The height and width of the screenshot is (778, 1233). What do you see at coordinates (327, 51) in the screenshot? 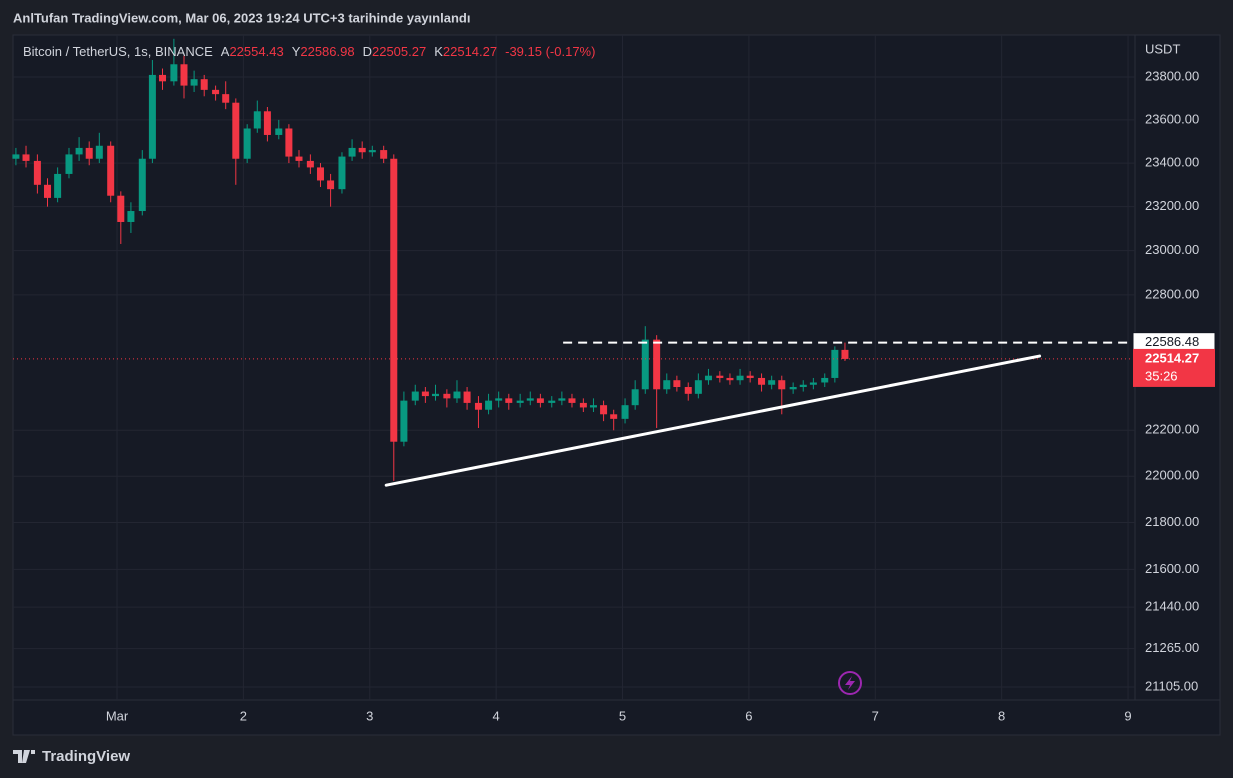
I see `ohlc-value: 22586.98` at bounding box center [327, 51].